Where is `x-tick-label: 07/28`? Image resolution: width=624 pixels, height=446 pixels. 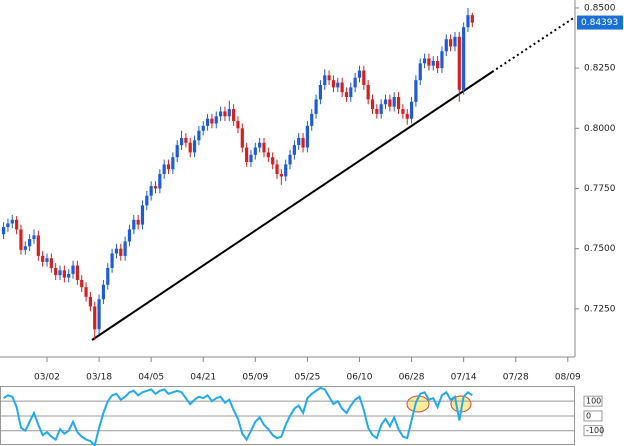
x-tick-label: 07/28 is located at coordinates (516, 378).